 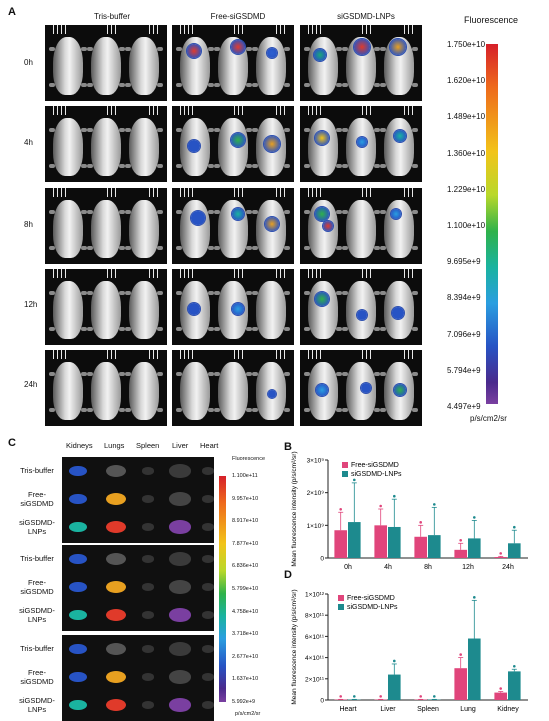 I want to click on panel-c-label: C, so click(x=12, y=443).